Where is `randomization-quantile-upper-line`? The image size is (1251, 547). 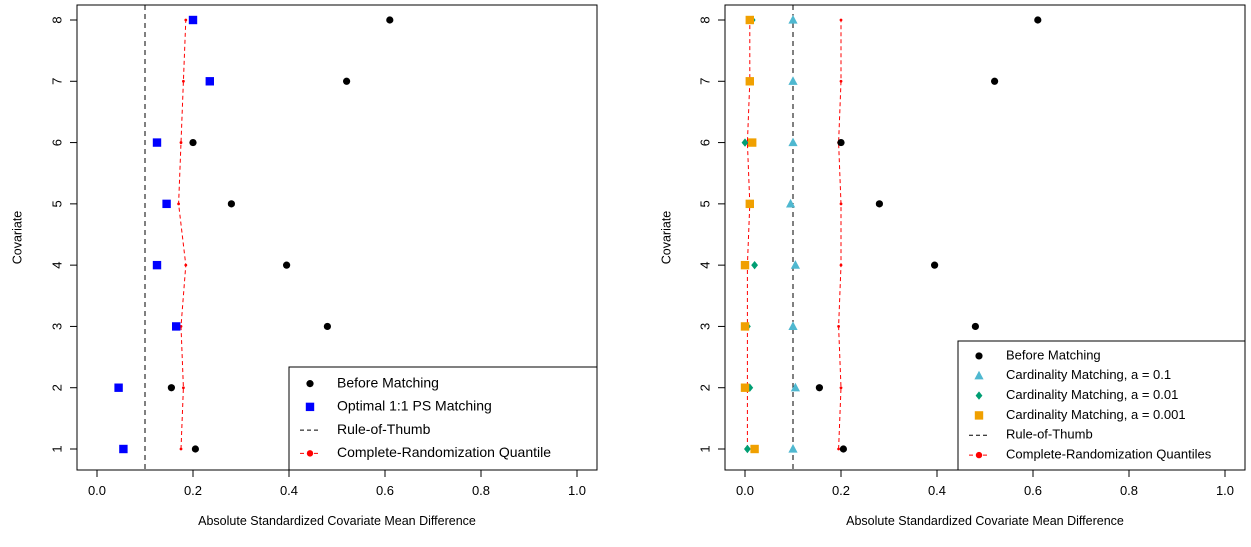
randomization-quantile-upper-line is located at coordinates (840, 235).